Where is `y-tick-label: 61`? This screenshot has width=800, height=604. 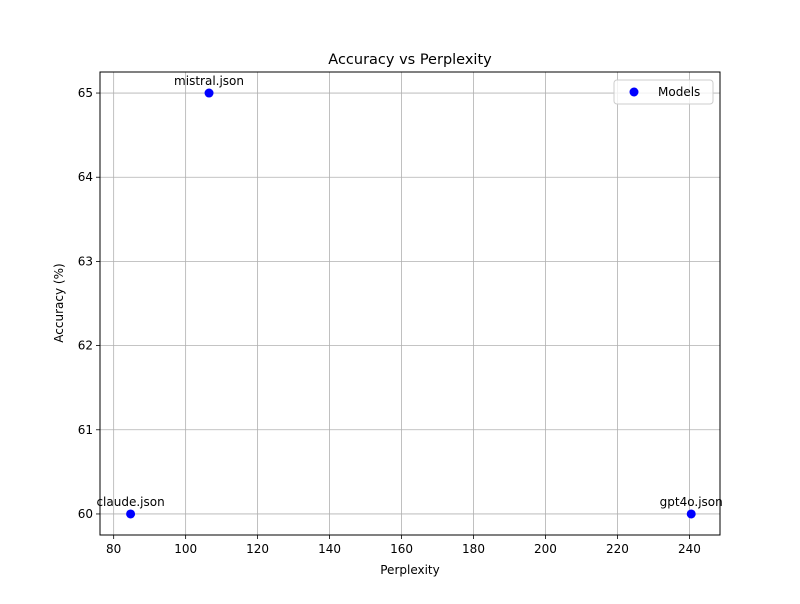
y-tick-label: 61 is located at coordinates (85, 430).